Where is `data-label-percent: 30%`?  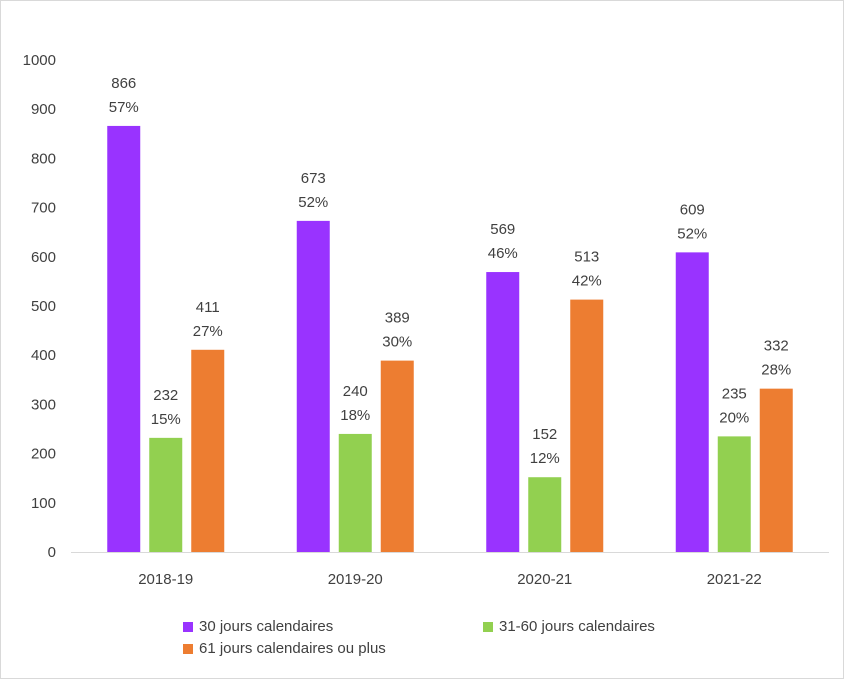 data-label-percent: 30% is located at coordinates (397, 342).